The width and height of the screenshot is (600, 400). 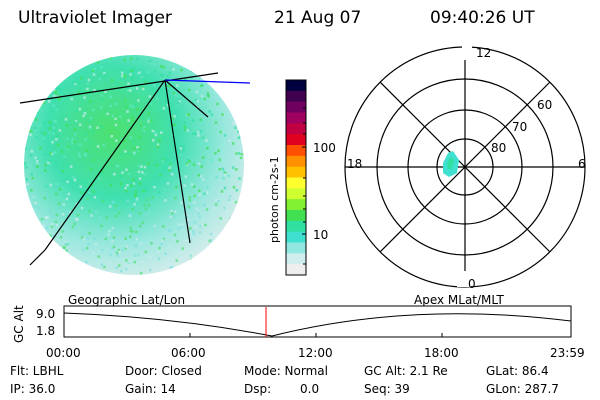 I want to click on timeline-ytick-bottom: 1.8, so click(x=46, y=331).